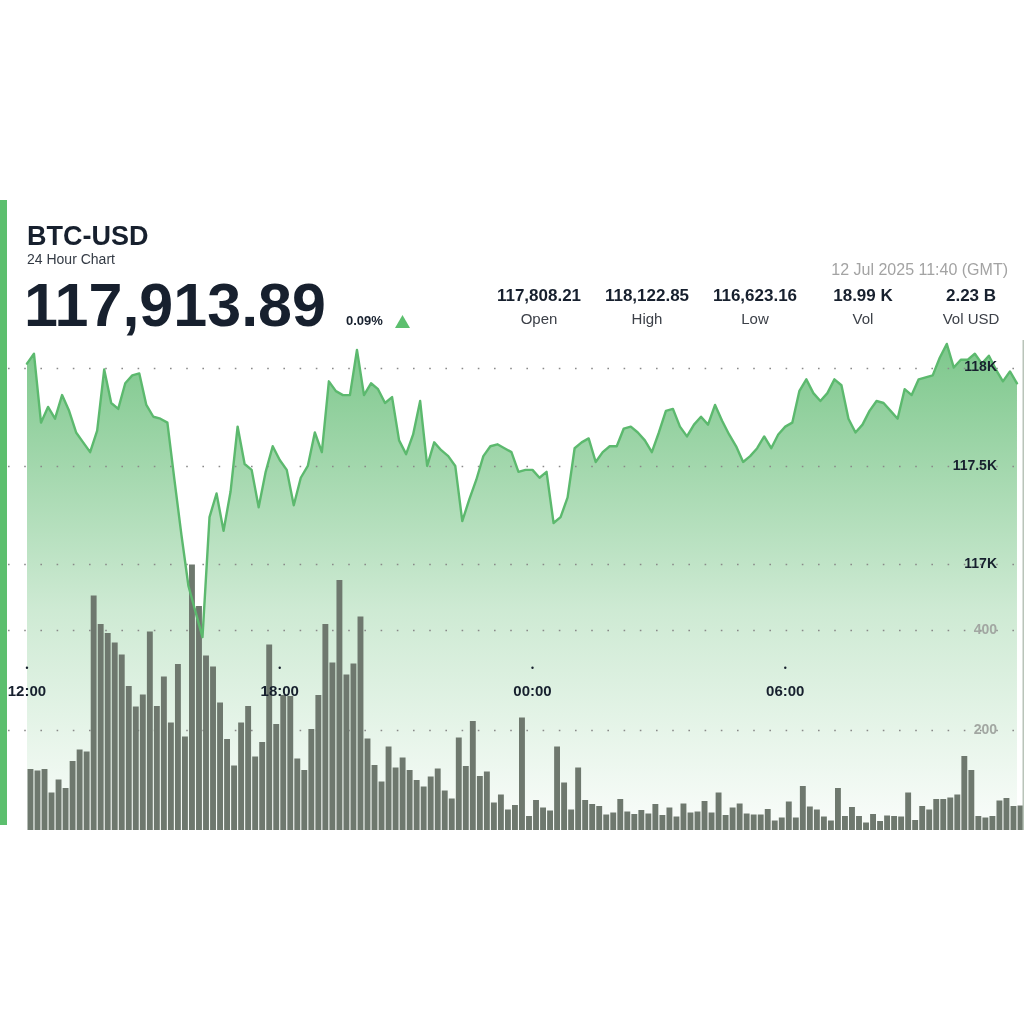  I want to click on text: 116,623.16, so click(755, 296).